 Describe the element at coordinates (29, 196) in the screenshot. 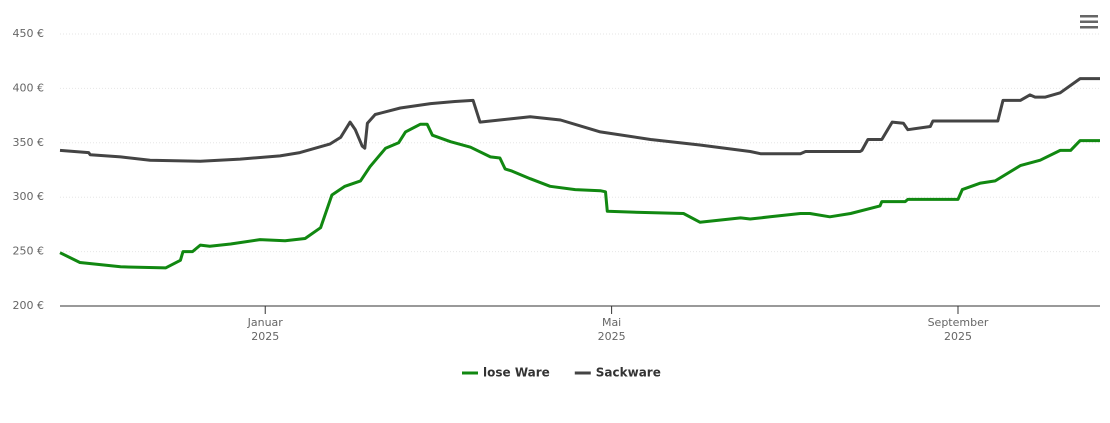

I see `y-tick-label: 300 €` at that location.